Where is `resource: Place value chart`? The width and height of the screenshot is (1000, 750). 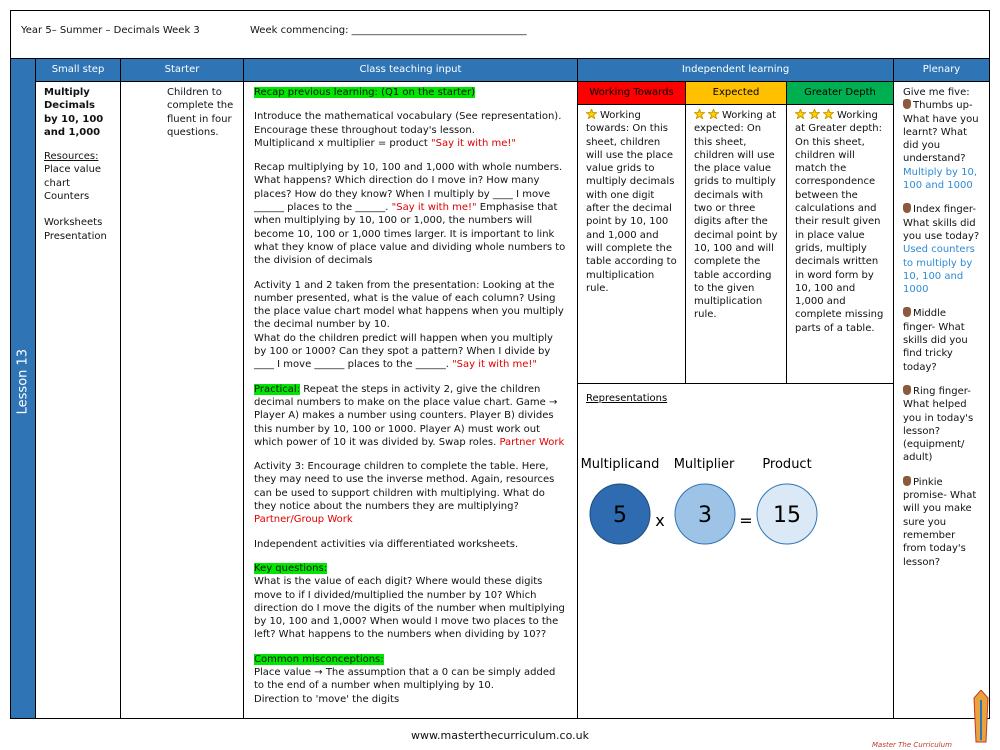
resource: Place value chart is located at coordinates (73, 176).